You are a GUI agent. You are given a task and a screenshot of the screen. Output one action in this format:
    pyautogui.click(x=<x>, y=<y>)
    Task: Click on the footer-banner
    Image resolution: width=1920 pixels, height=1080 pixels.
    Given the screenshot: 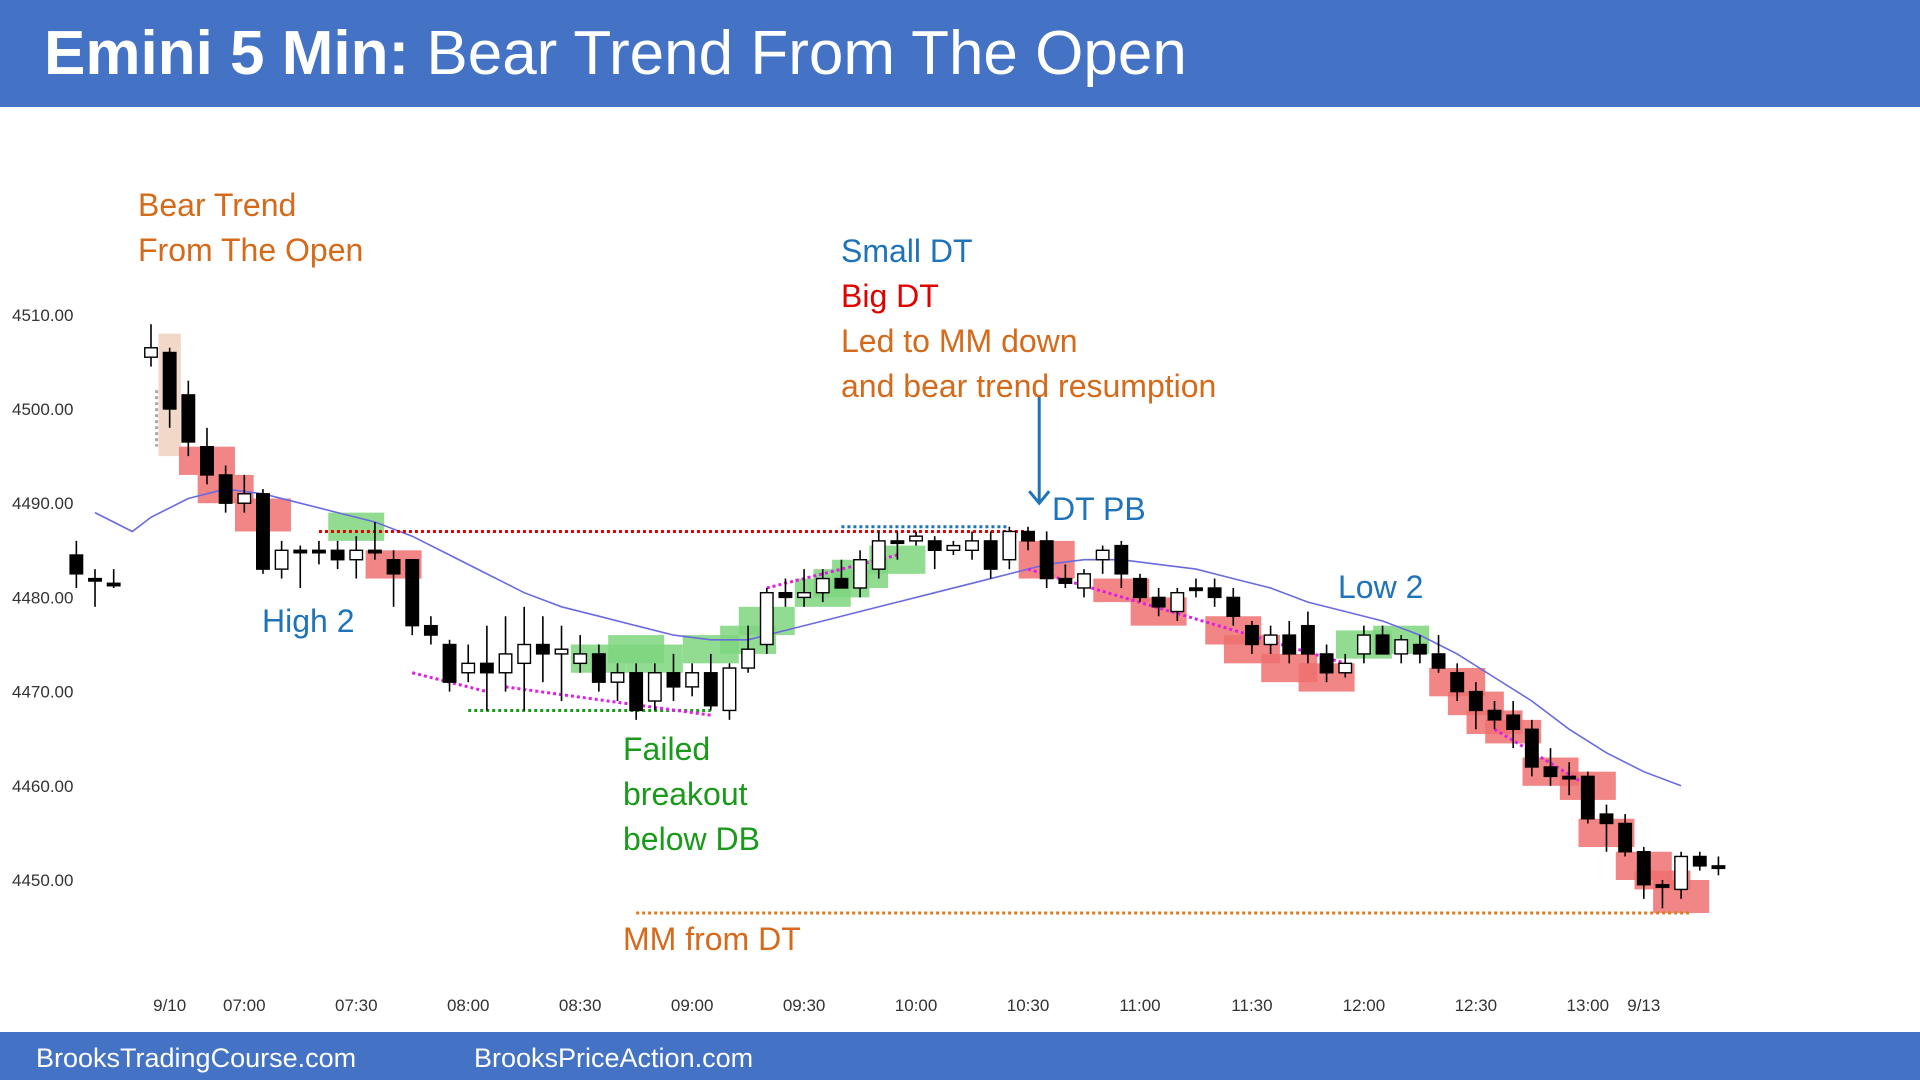 What is the action you would take?
    pyautogui.click(x=960, y=1056)
    